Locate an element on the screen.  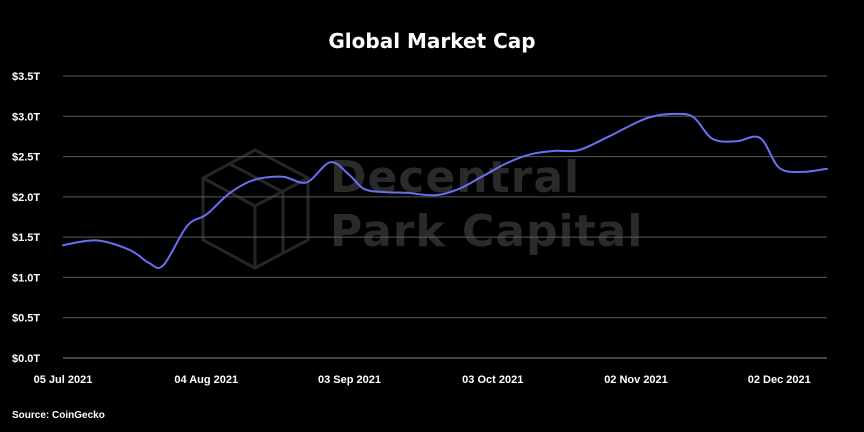
y-tick-label: $3.0T is located at coordinates (26, 117).